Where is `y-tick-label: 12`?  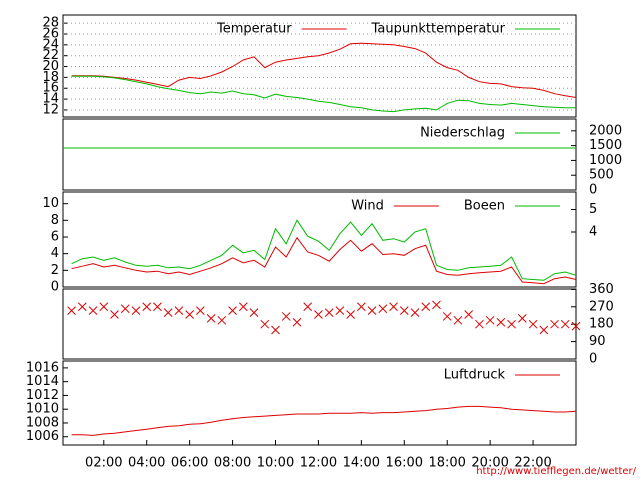
y-tick-label: 12 is located at coordinates (50, 109).